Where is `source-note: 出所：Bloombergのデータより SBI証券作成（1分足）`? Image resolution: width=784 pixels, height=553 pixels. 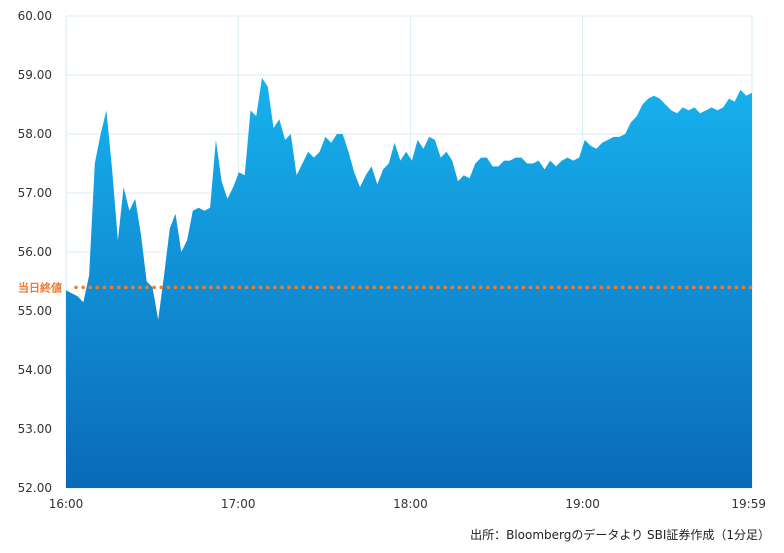
source-note: 出所：Bloombergのデータより SBI証券作成（1分足） is located at coordinates (620, 535).